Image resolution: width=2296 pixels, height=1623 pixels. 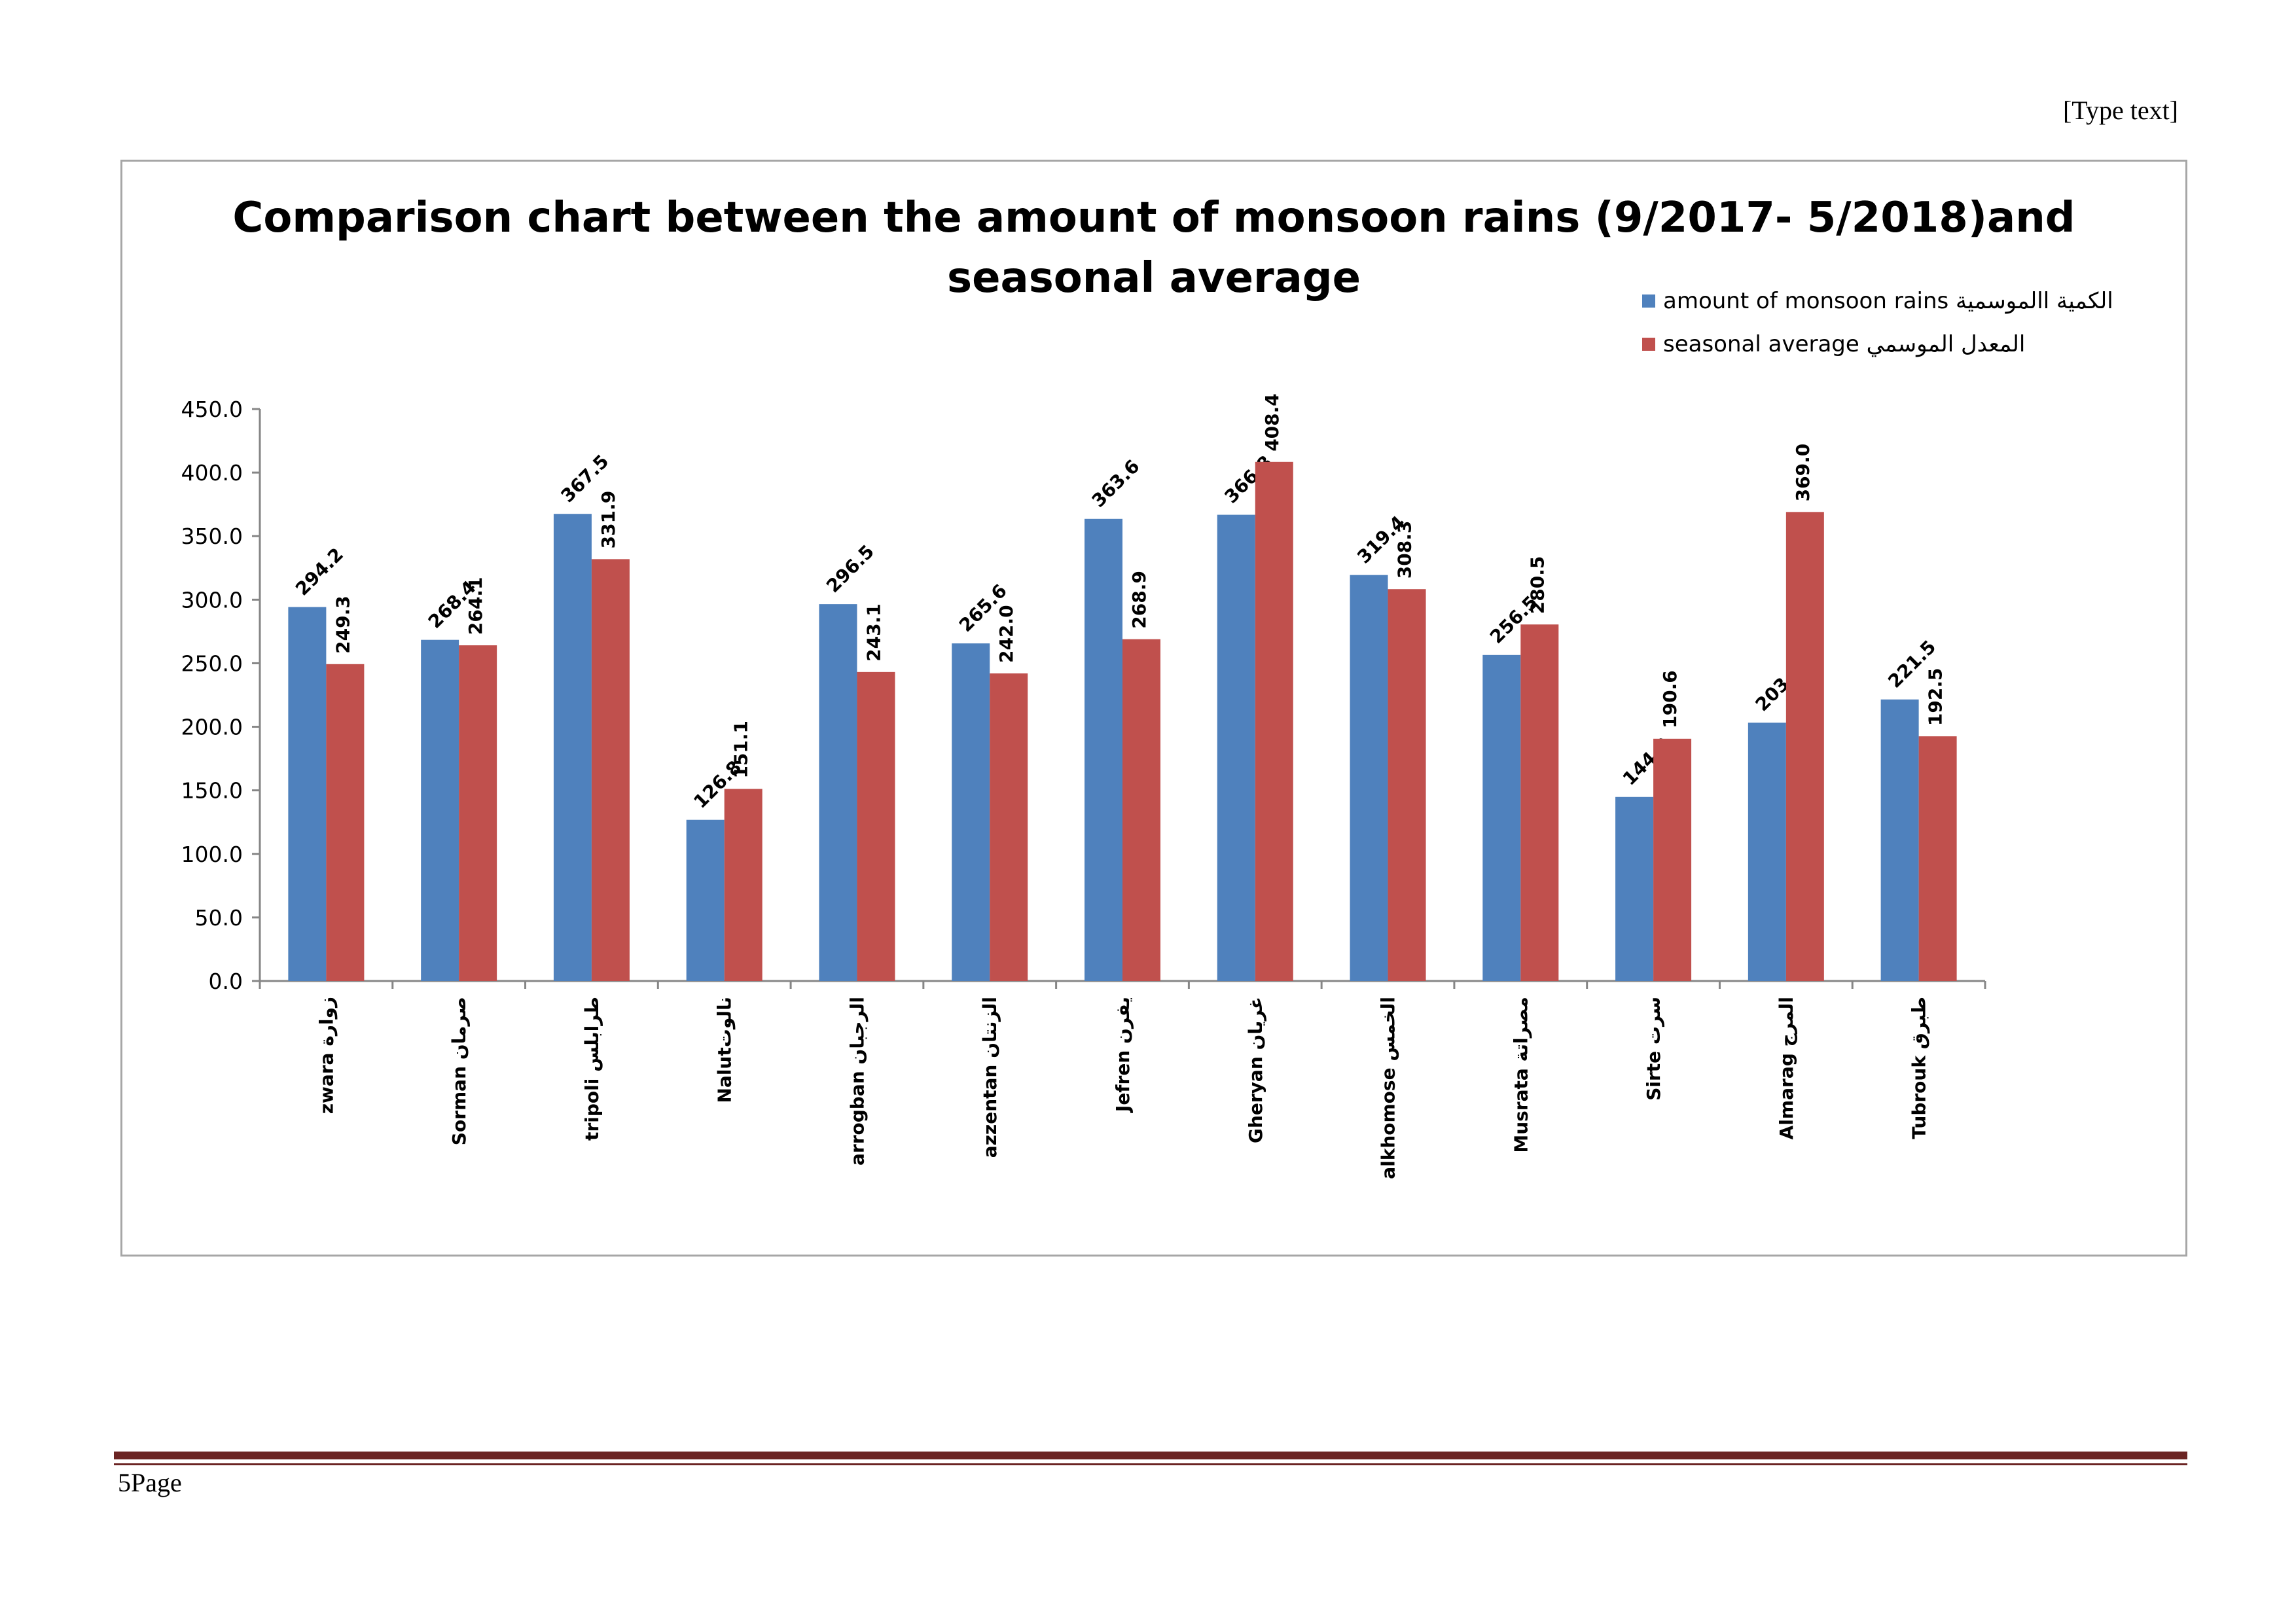 I want to click on footer-rule, so click(x=1150, y=1455).